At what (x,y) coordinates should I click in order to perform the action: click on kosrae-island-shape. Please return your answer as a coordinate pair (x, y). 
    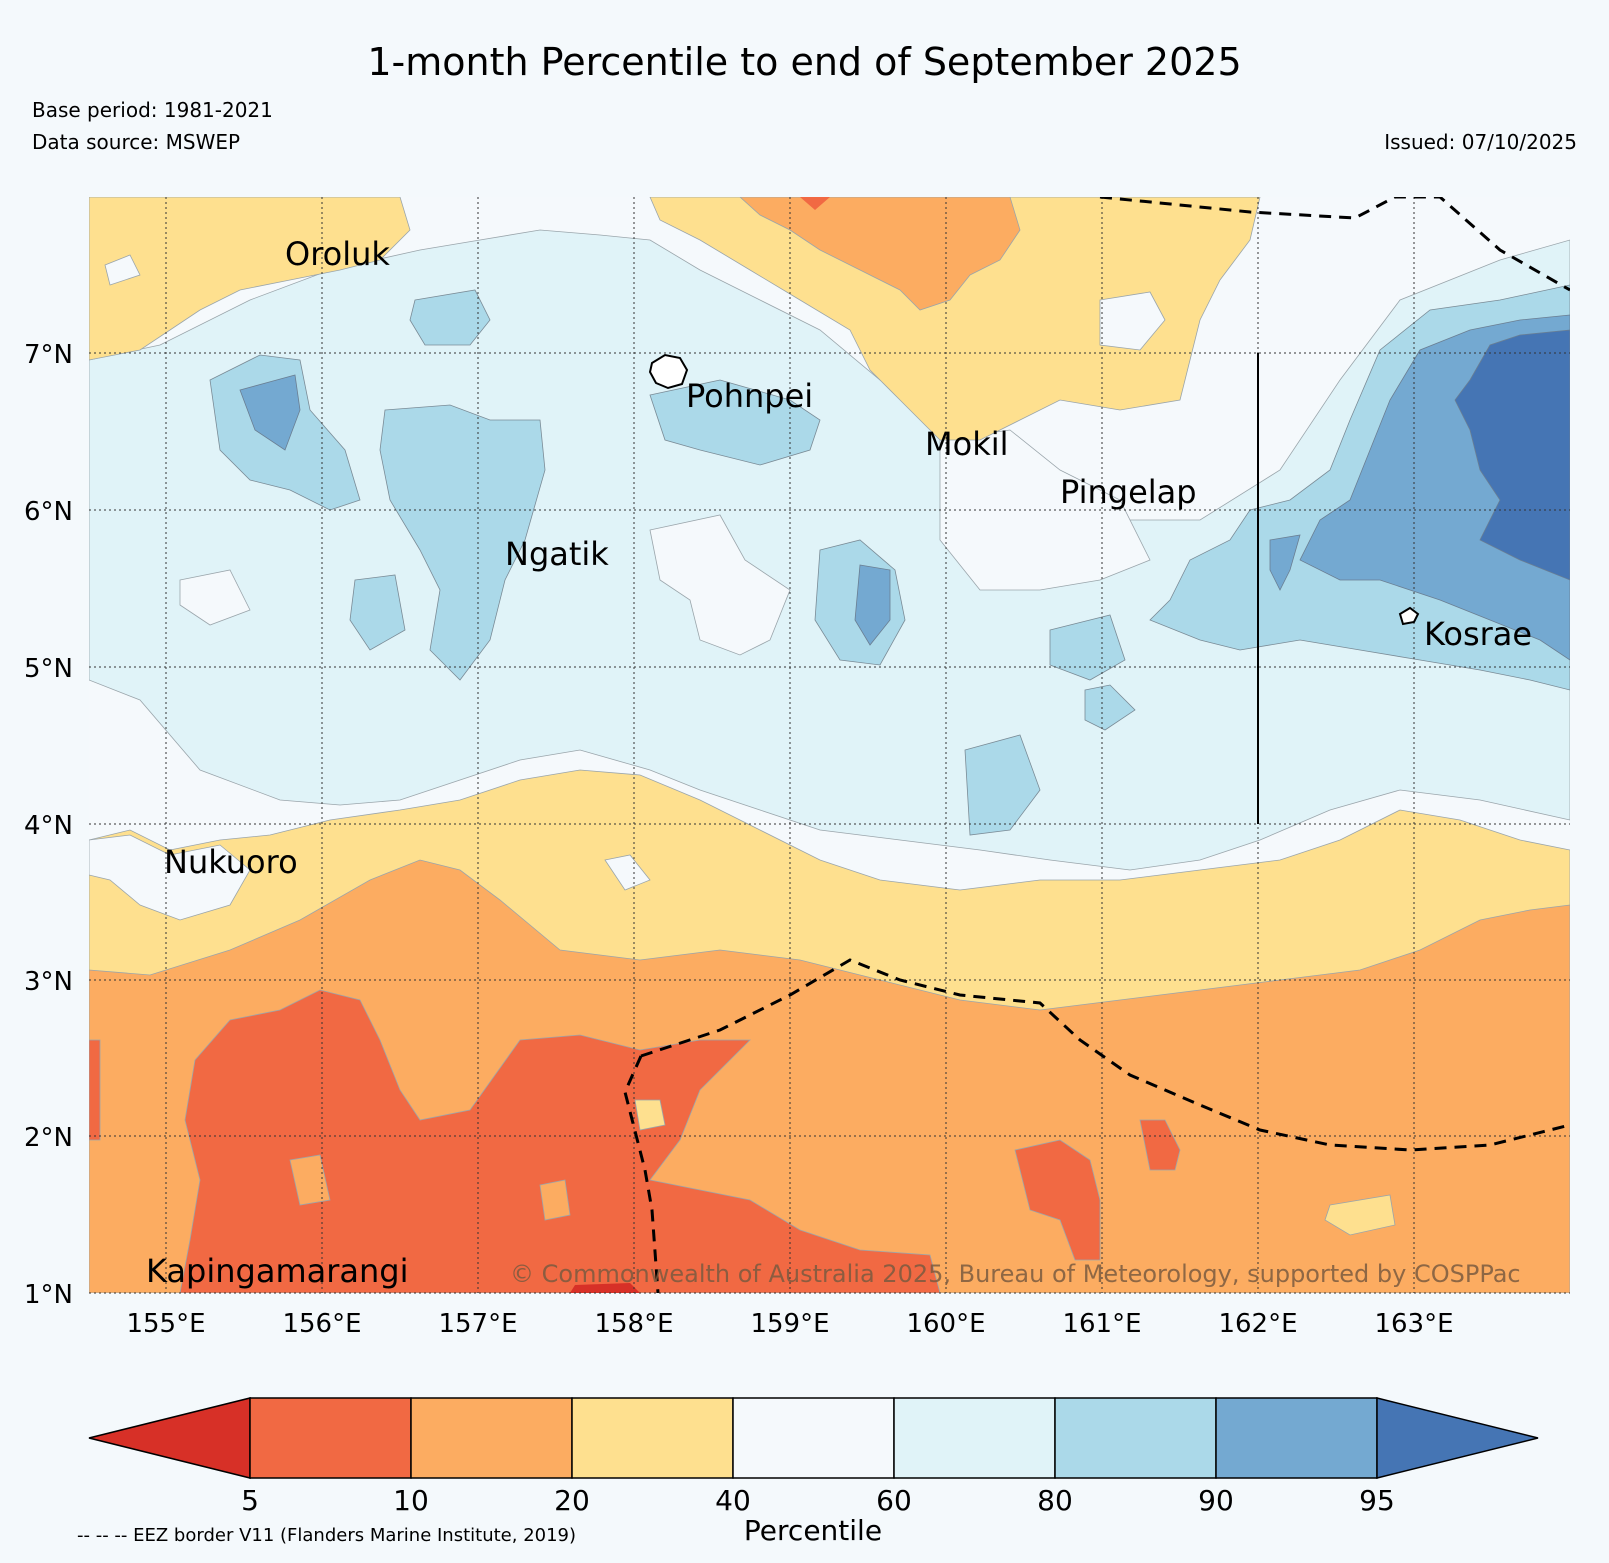
    Looking at the image, I should click on (1409, 616).